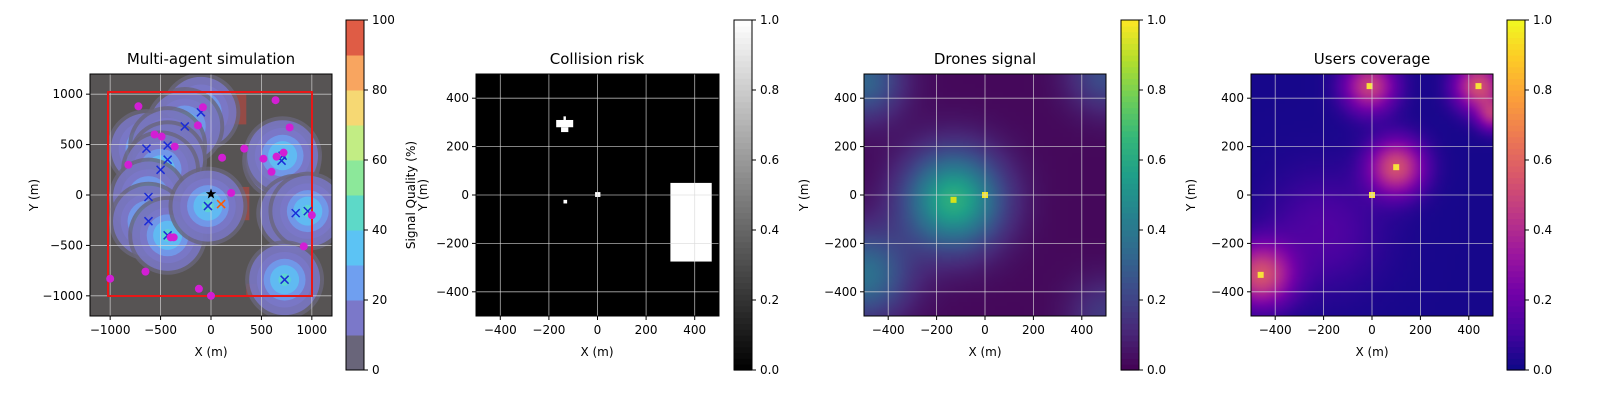  I want to click on x-tick-label: 200, so click(1033, 330).